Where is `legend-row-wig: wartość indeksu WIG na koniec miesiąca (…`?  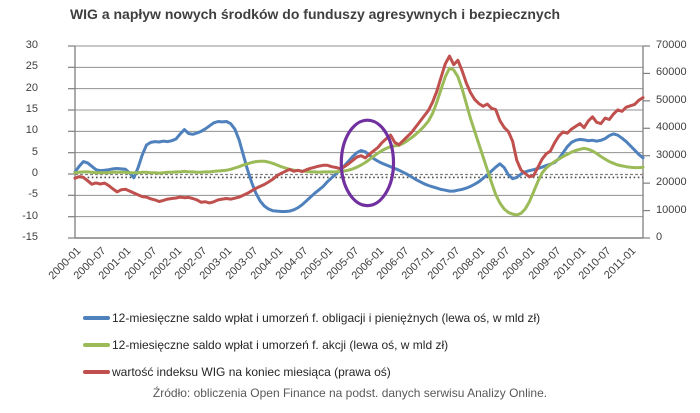
legend-row-wig: wartość indeksu WIG na koniec miesiąca (… is located at coordinates (311, 371).